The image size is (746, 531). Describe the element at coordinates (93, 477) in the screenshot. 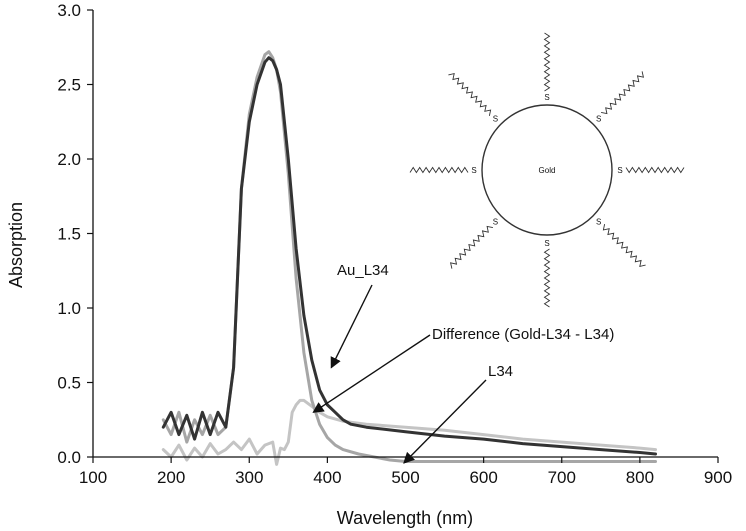

I see `x-tick-label: 100` at that location.